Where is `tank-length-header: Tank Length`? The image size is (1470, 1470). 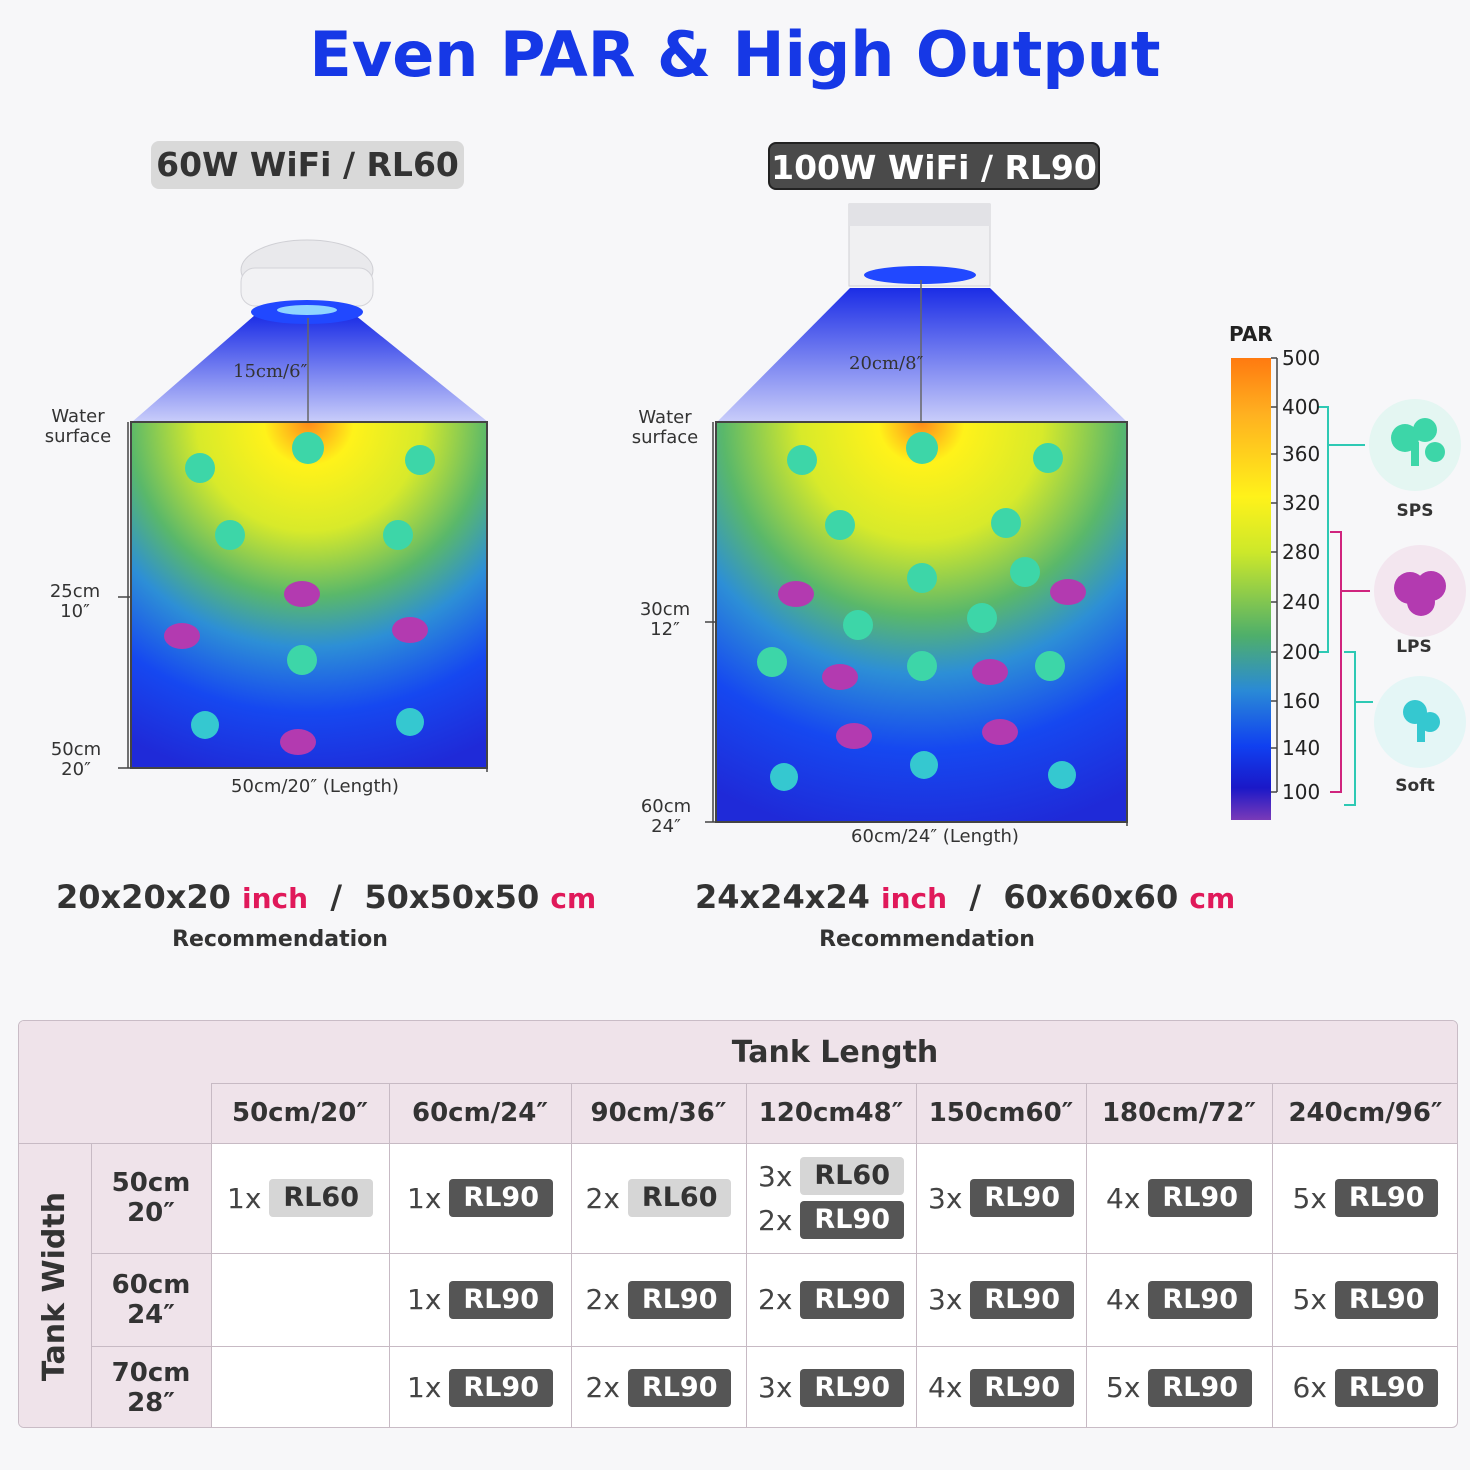
tank-length-header: Tank Length is located at coordinates (835, 1052).